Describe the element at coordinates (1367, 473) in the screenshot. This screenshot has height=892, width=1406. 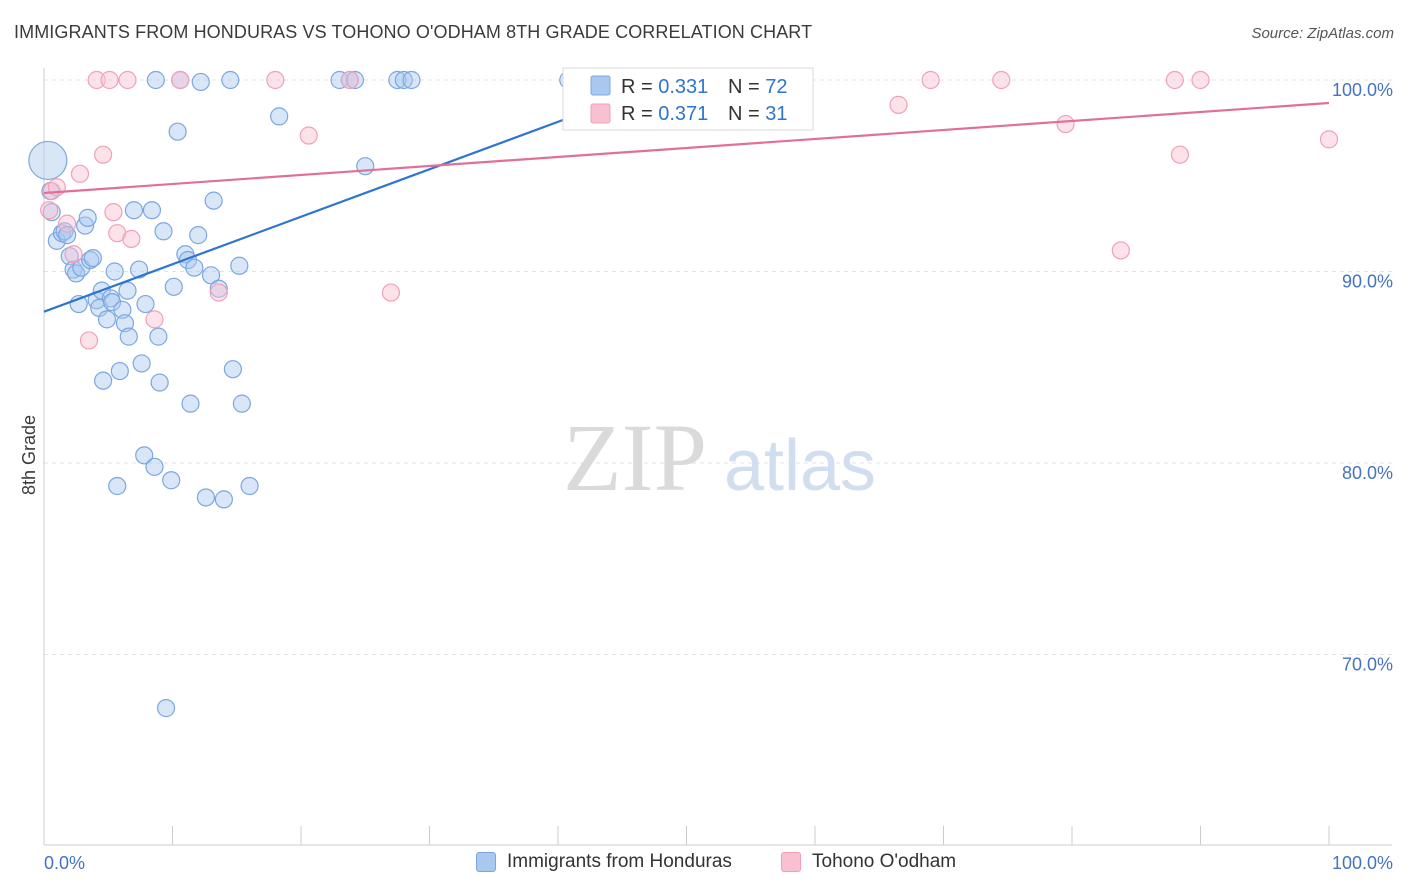
I see `y-tick-label-80: 80.0%` at that location.